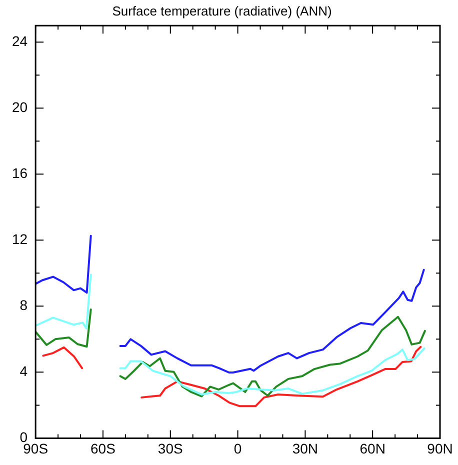 This screenshot has width=458, height=465. Describe the element at coordinates (24, 305) in the screenshot. I see `y-tick-label: 8` at that location.